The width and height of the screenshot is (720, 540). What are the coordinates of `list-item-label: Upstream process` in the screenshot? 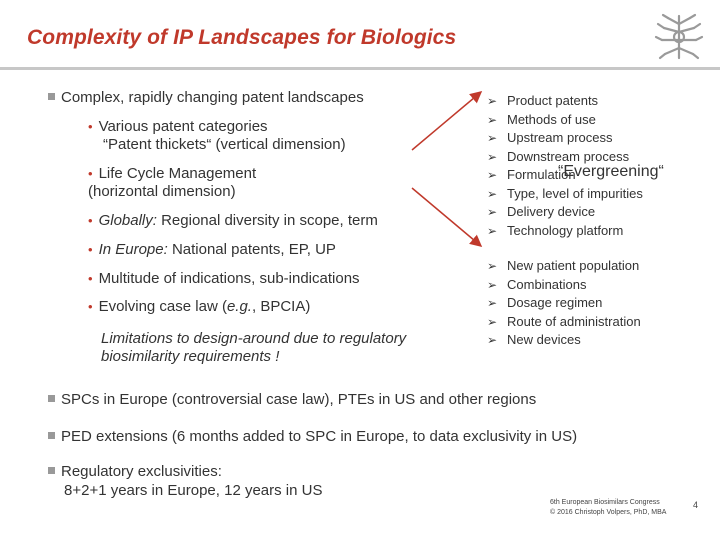 It's located at (560, 137).